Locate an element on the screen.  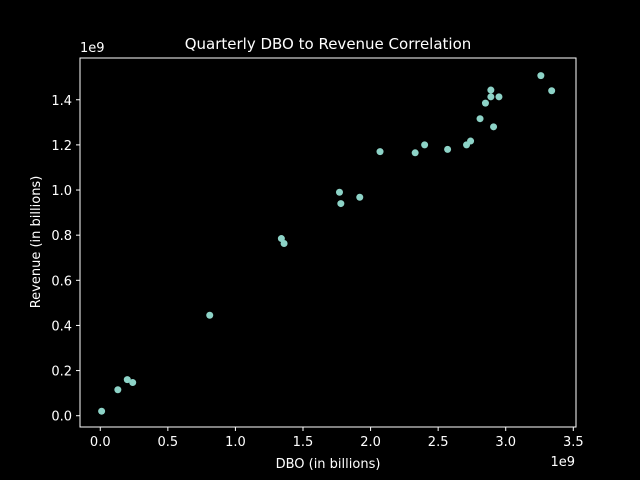
x-tick-label-5: 2.5 is located at coordinates (438, 442).